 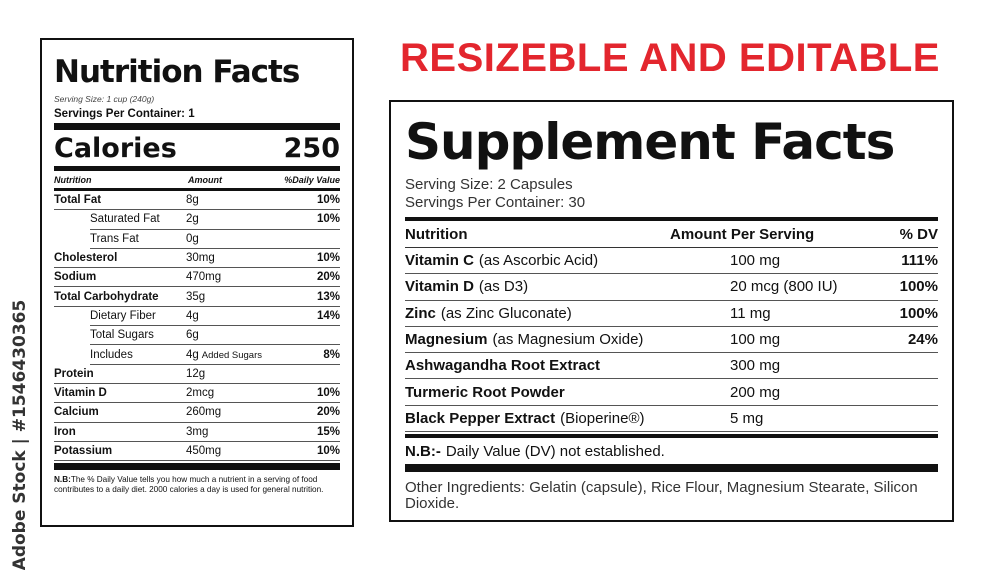 I want to click on header-row: Nutrition Amount Per Serving % DV, so click(x=671, y=234).